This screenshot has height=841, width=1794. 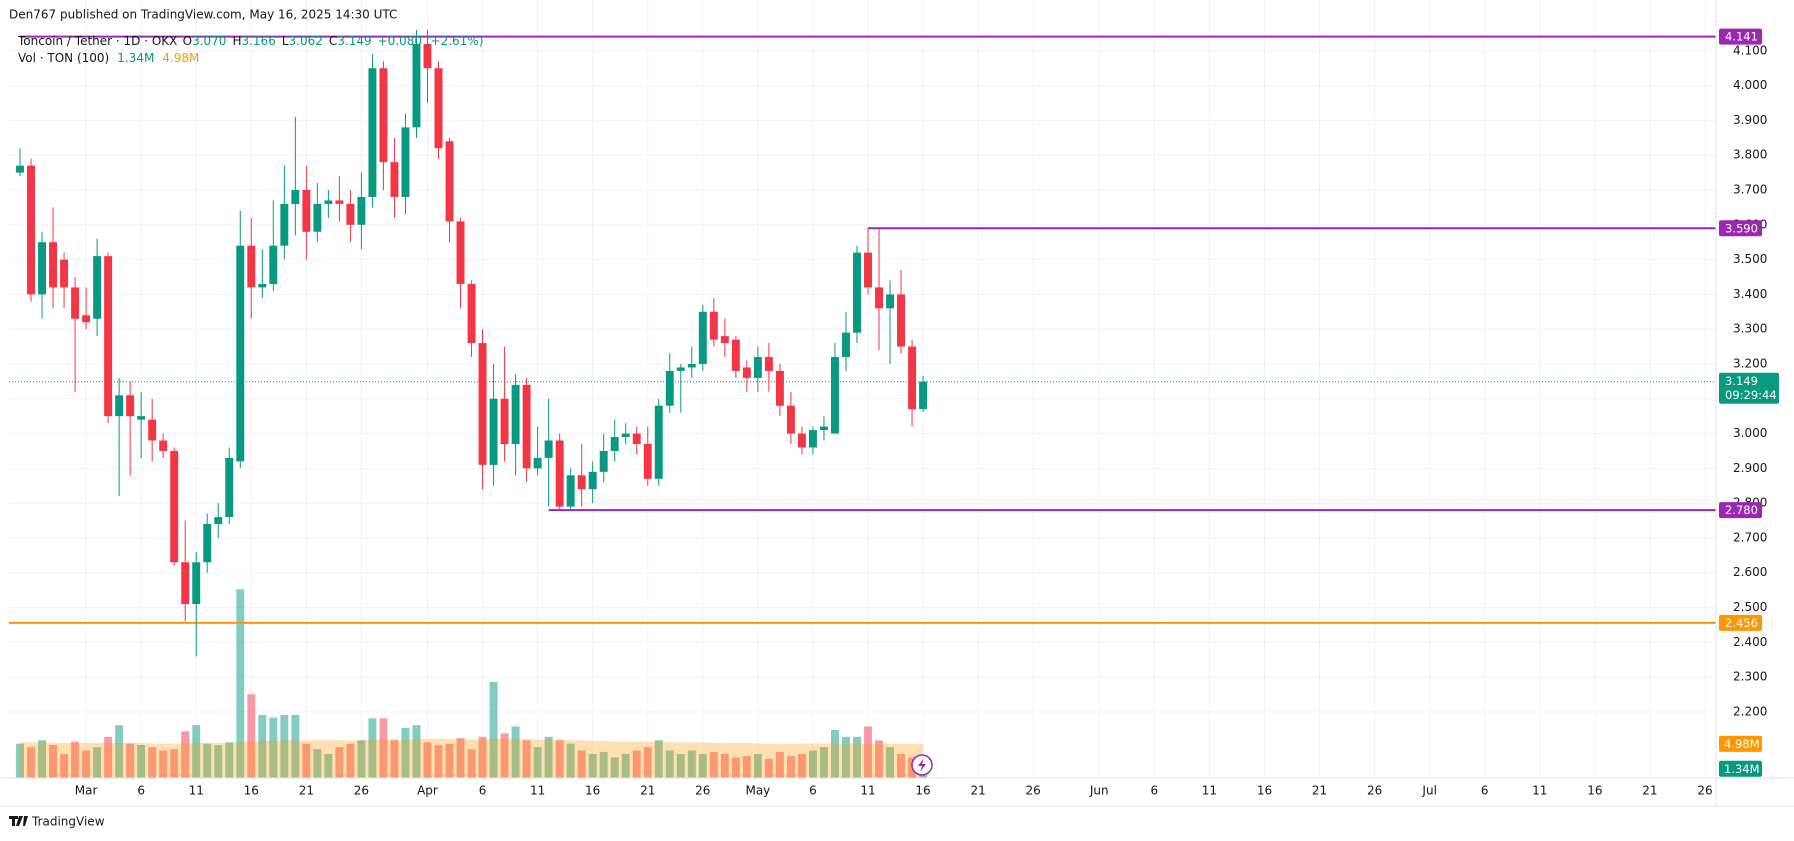 What do you see at coordinates (757, 791) in the screenshot?
I see `x-tick-label: May` at bounding box center [757, 791].